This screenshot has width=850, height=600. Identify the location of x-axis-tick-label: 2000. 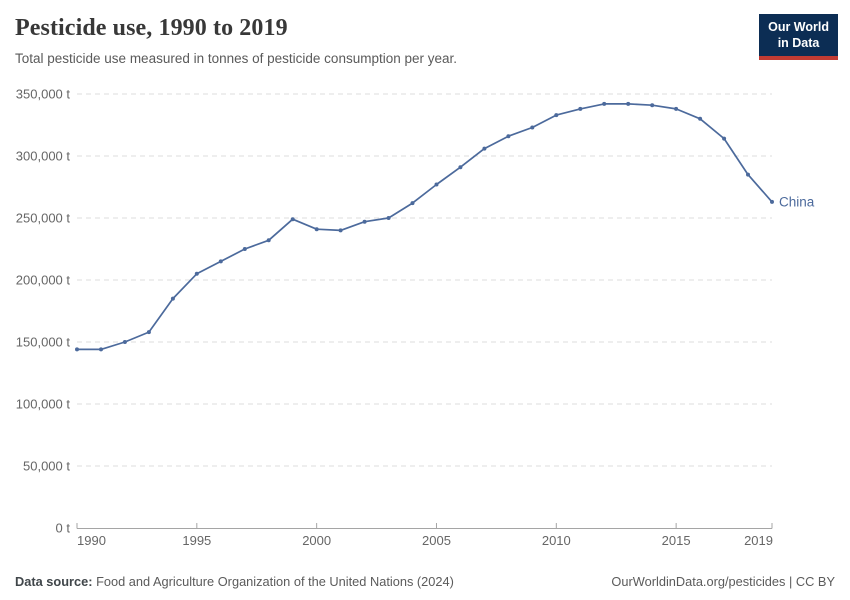
(316, 540).